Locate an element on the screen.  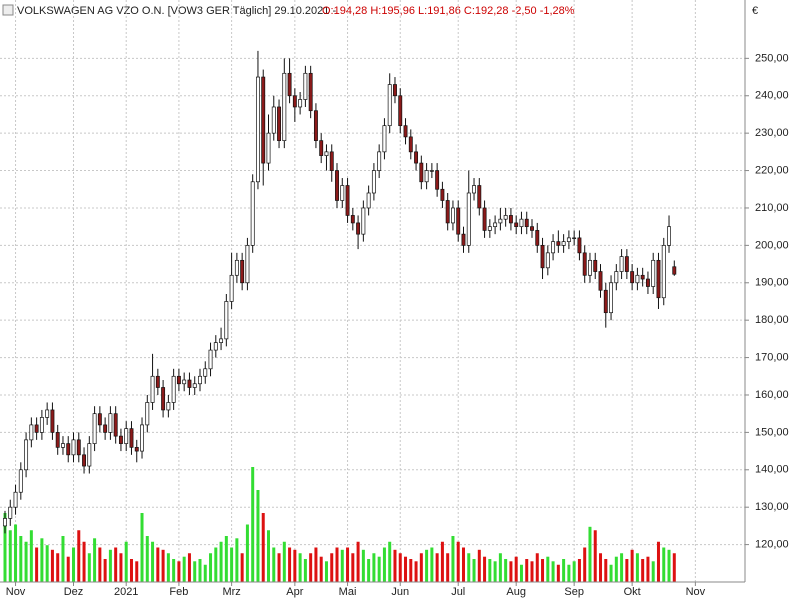
currency-label: € is located at coordinates (755, 11).